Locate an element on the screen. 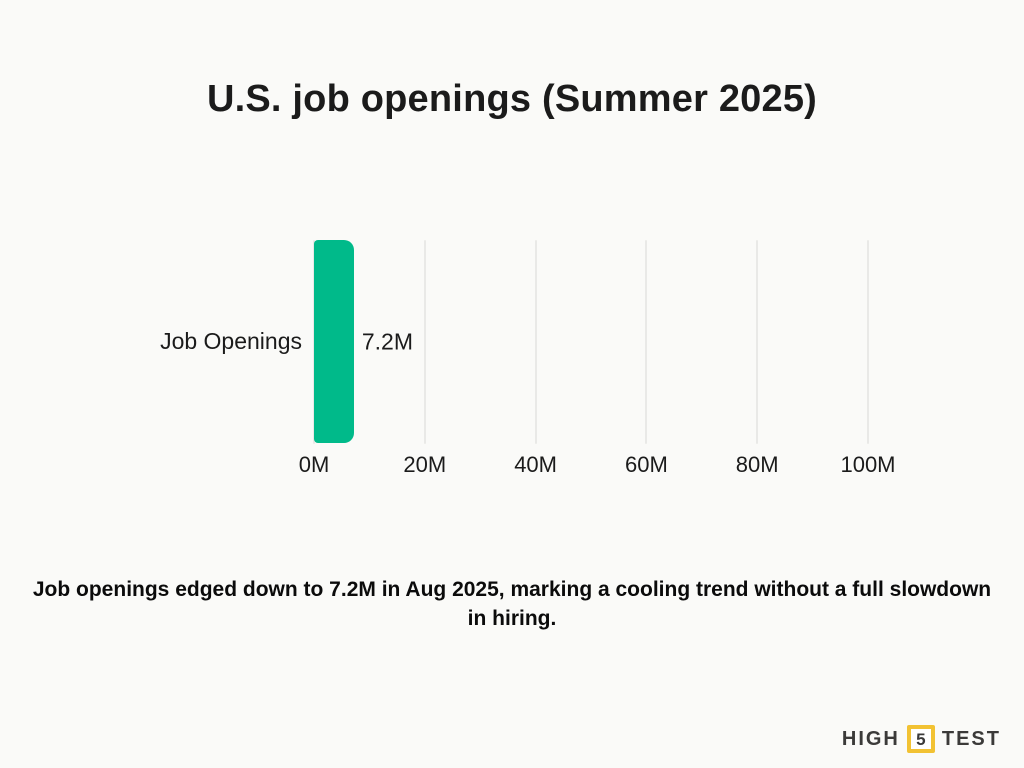 This screenshot has height=768, width=1024. high5test-logo: HIGH 5 TEST is located at coordinates (921, 739).